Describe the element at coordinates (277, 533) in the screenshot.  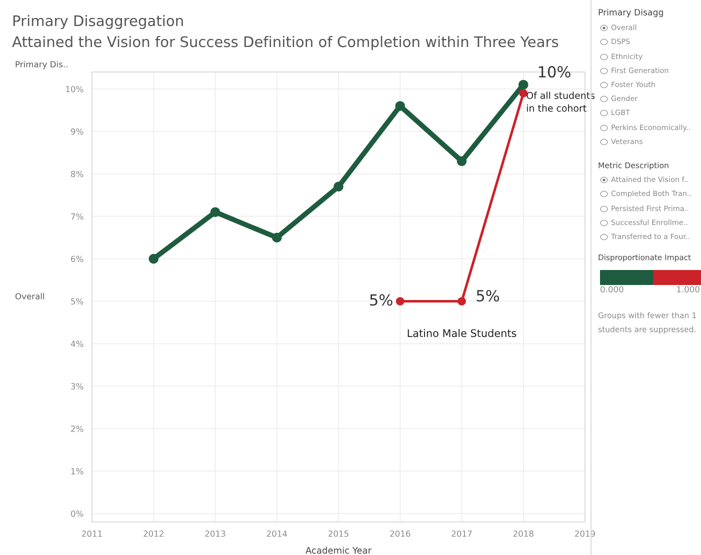
I see `x-tick-label: 2014` at that location.